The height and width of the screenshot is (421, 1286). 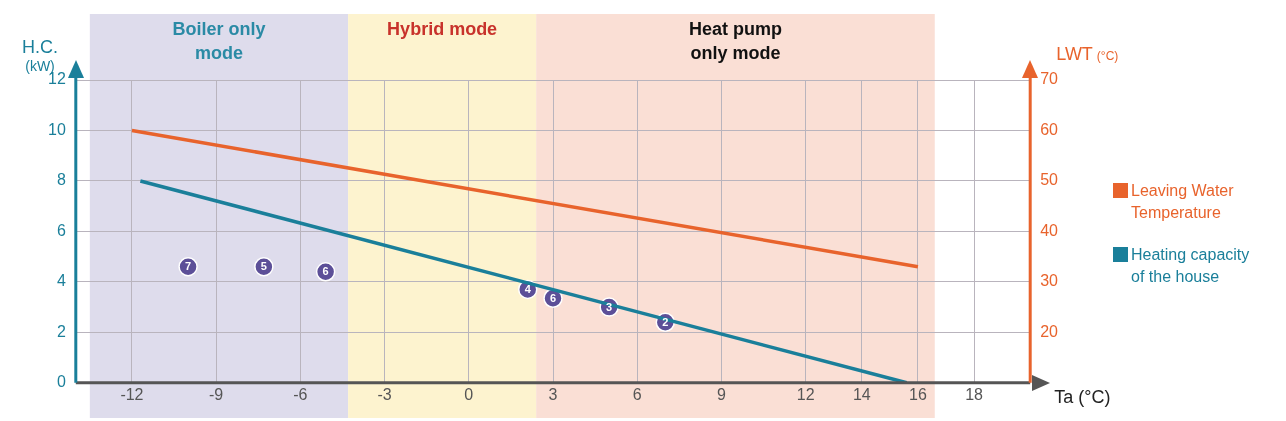 What do you see at coordinates (61, 331) in the screenshot?
I see `y-tick-label: 2` at bounding box center [61, 331].